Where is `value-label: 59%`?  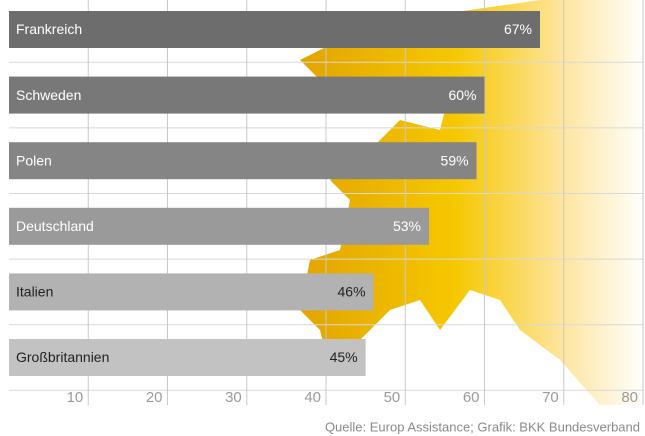
value-label: 59% is located at coordinates (455, 160).